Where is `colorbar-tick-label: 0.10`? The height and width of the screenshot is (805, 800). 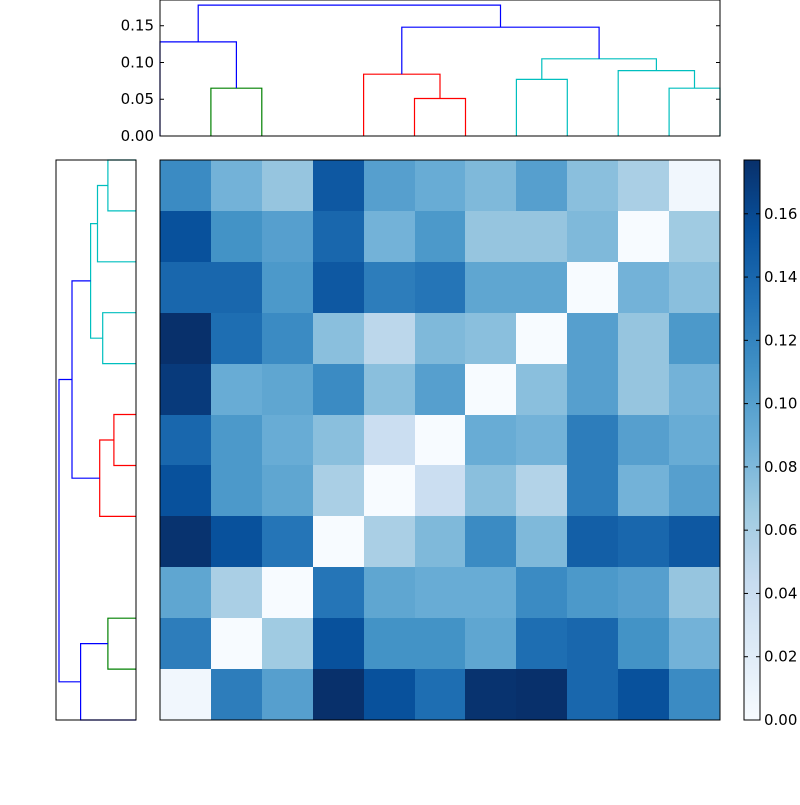
colorbar-tick-label: 0.10 is located at coordinates (780, 404).